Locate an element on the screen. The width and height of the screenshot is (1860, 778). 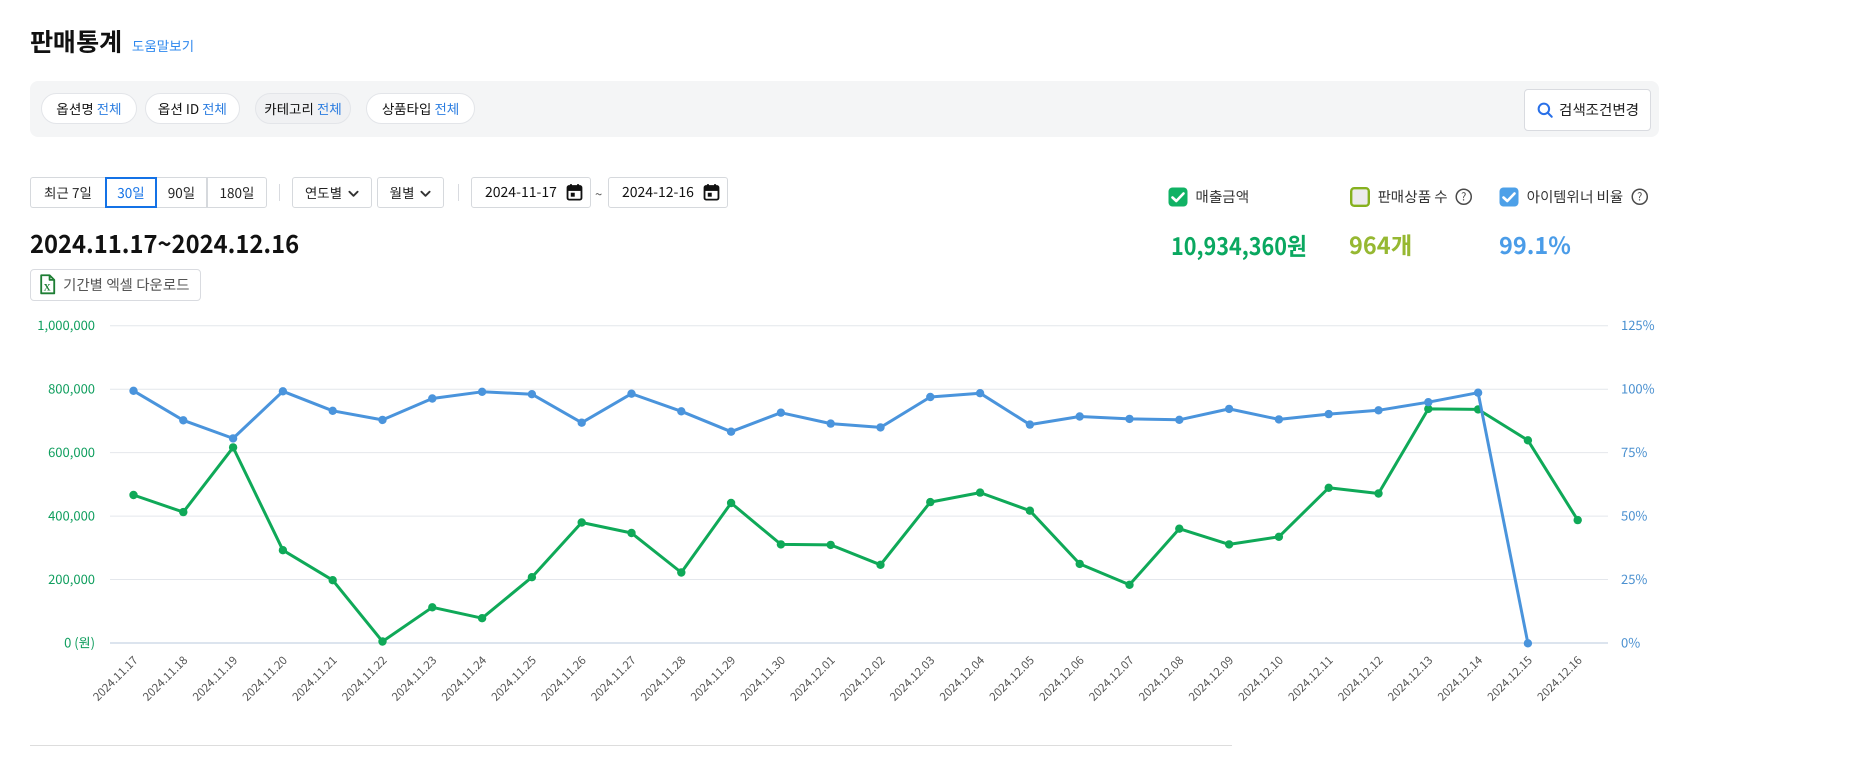
svg-text: 2024.12.07 is located at coordinates (1111, 679).